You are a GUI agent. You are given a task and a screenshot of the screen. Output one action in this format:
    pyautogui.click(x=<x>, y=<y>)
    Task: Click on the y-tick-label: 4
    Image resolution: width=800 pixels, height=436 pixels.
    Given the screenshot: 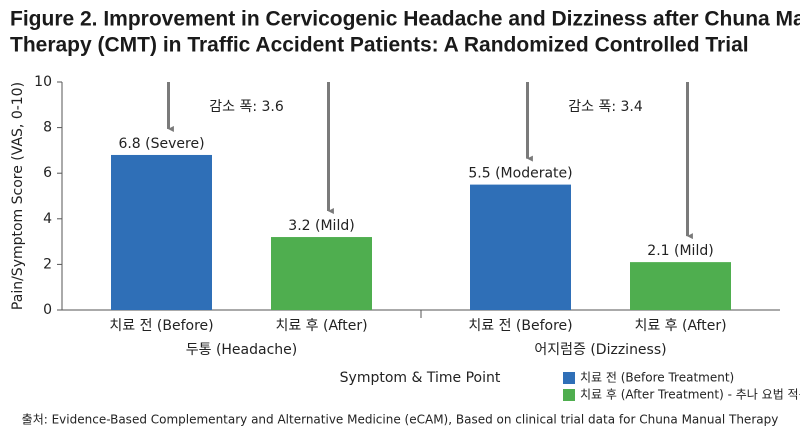 What is the action you would take?
    pyautogui.click(x=47, y=219)
    